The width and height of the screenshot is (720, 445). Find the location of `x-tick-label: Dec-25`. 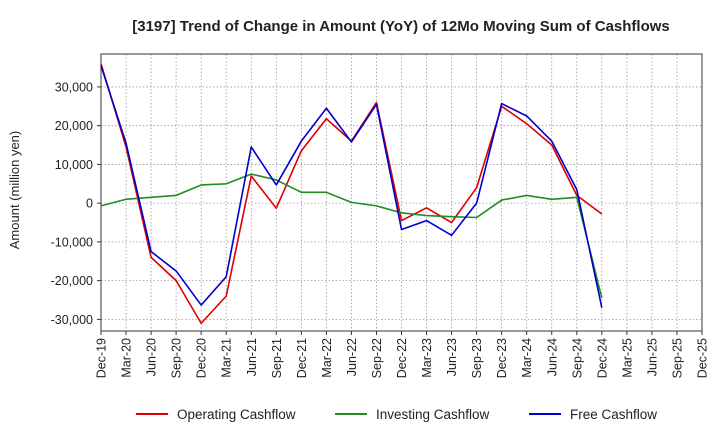

x-tick-label: Dec-25 is located at coordinates (703, 358).